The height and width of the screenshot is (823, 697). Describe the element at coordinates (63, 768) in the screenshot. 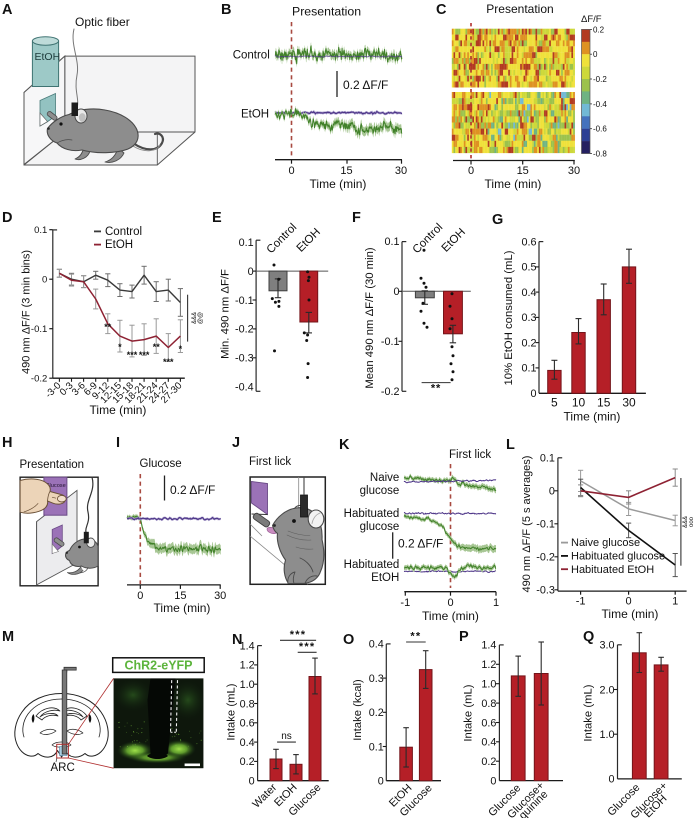

I see `svg-text: ARC` at that location.